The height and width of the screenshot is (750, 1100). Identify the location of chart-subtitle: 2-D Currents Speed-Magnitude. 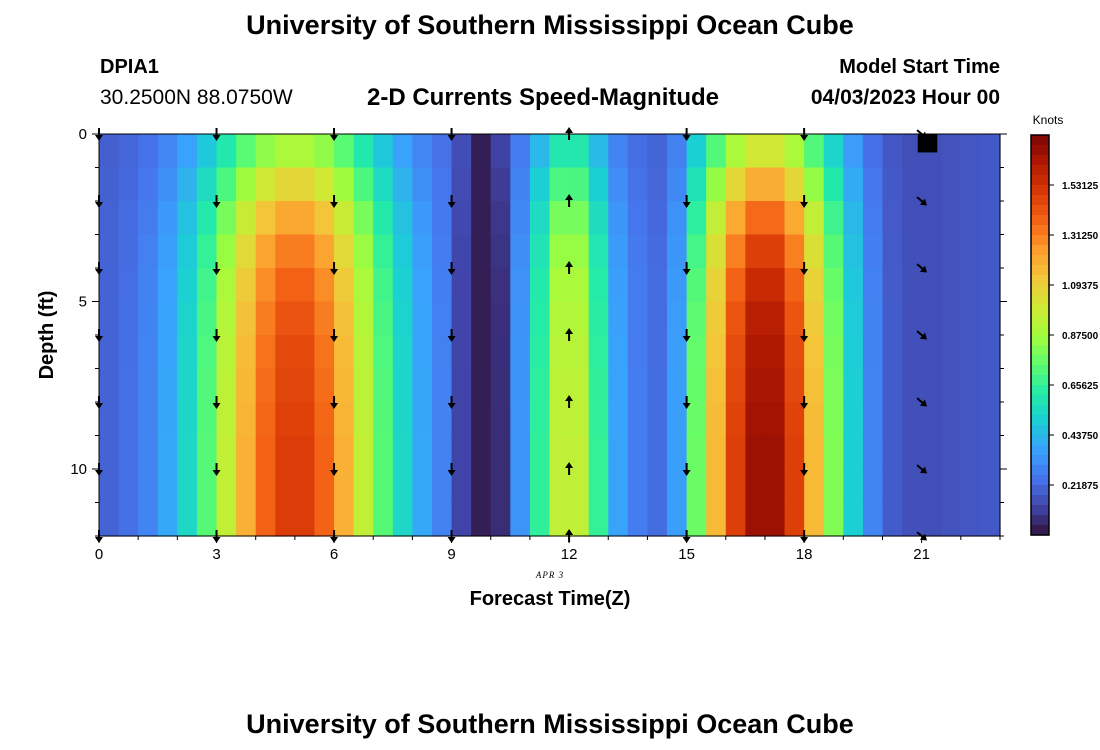
(543, 97).